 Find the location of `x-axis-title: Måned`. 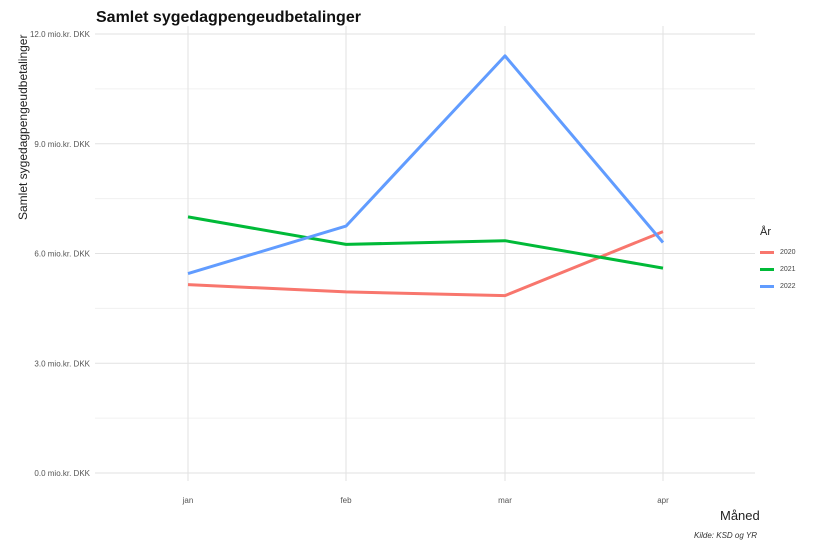

x-axis-title: Måned is located at coordinates (740, 515).